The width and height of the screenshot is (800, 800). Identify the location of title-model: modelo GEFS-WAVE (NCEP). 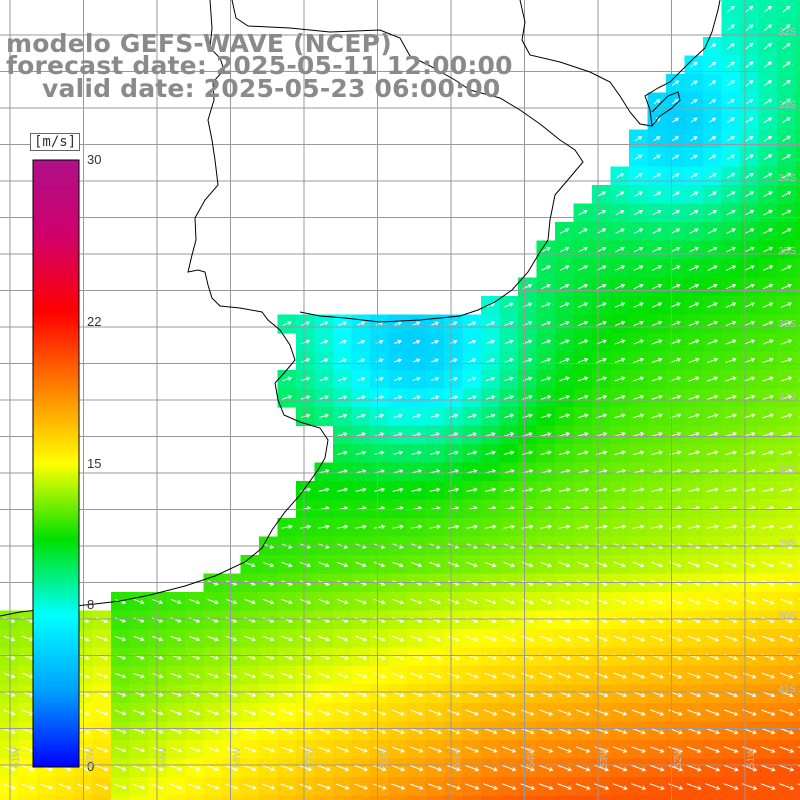
(199, 43).